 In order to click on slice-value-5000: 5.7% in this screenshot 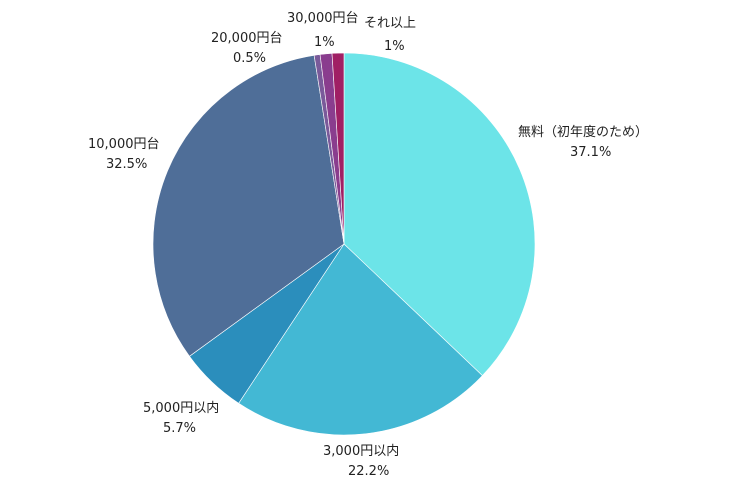, I will do `click(179, 428)`.